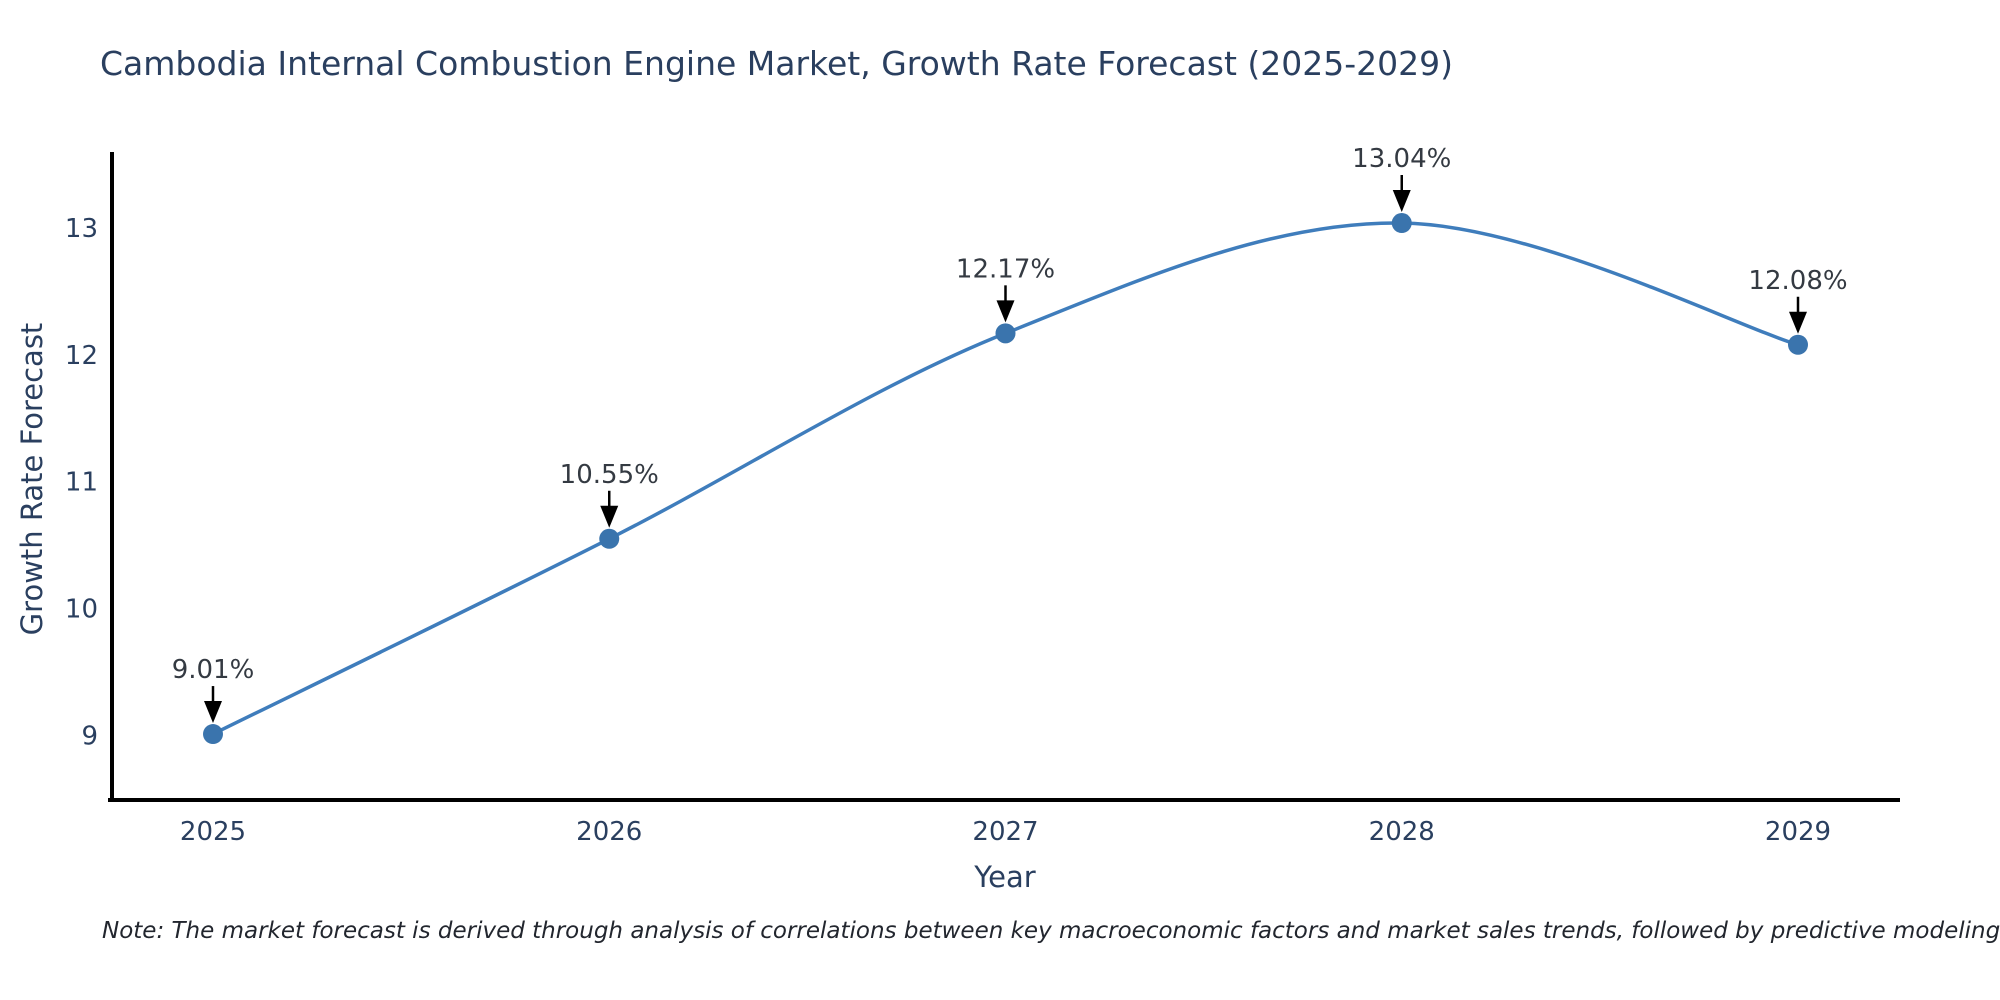 The image size is (2000, 1000). What do you see at coordinates (609, 538) in the screenshot?
I see `data-point-2026` at bounding box center [609, 538].